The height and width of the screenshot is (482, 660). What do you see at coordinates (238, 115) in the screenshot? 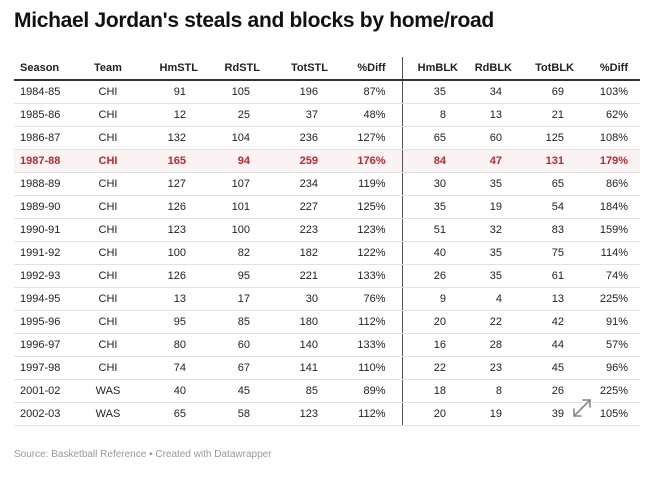
I see `cell-rdstl: 25` at bounding box center [238, 115].